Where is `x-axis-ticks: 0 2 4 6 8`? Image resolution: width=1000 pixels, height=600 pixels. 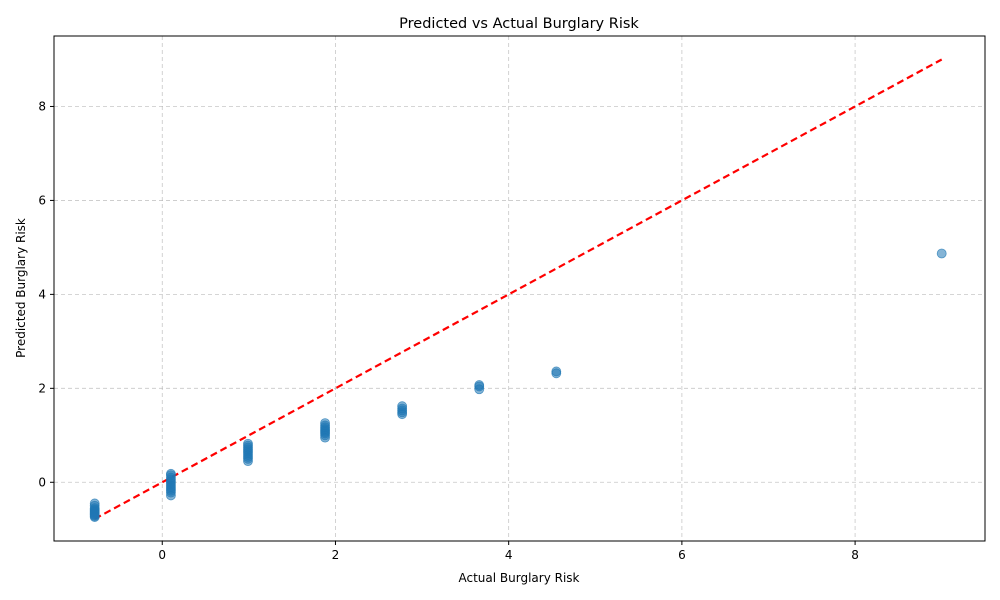 x-axis-ticks: 0 2 4 6 8 is located at coordinates (508, 551).